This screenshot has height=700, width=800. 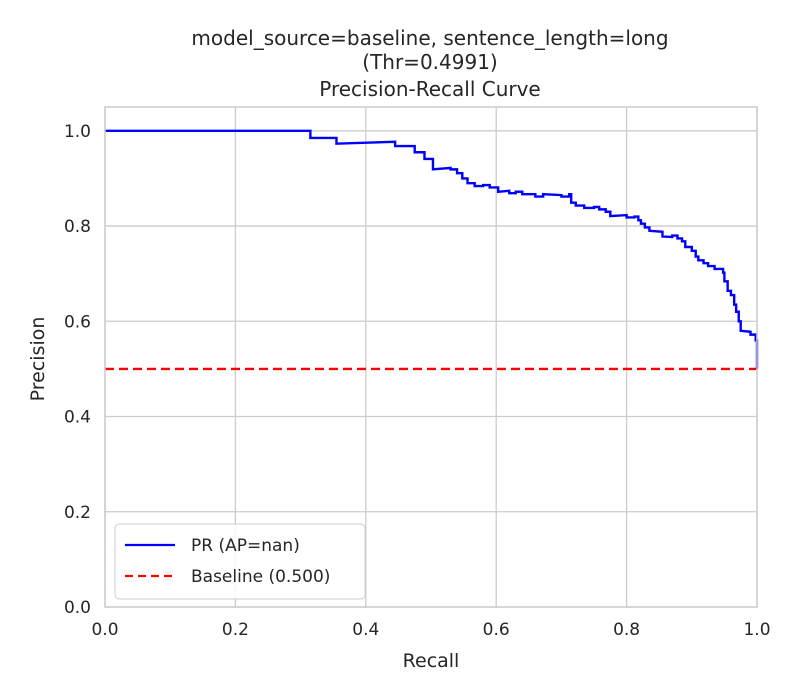 What do you see at coordinates (77, 608) in the screenshot?
I see `y-tick-label: 0.0` at bounding box center [77, 608].